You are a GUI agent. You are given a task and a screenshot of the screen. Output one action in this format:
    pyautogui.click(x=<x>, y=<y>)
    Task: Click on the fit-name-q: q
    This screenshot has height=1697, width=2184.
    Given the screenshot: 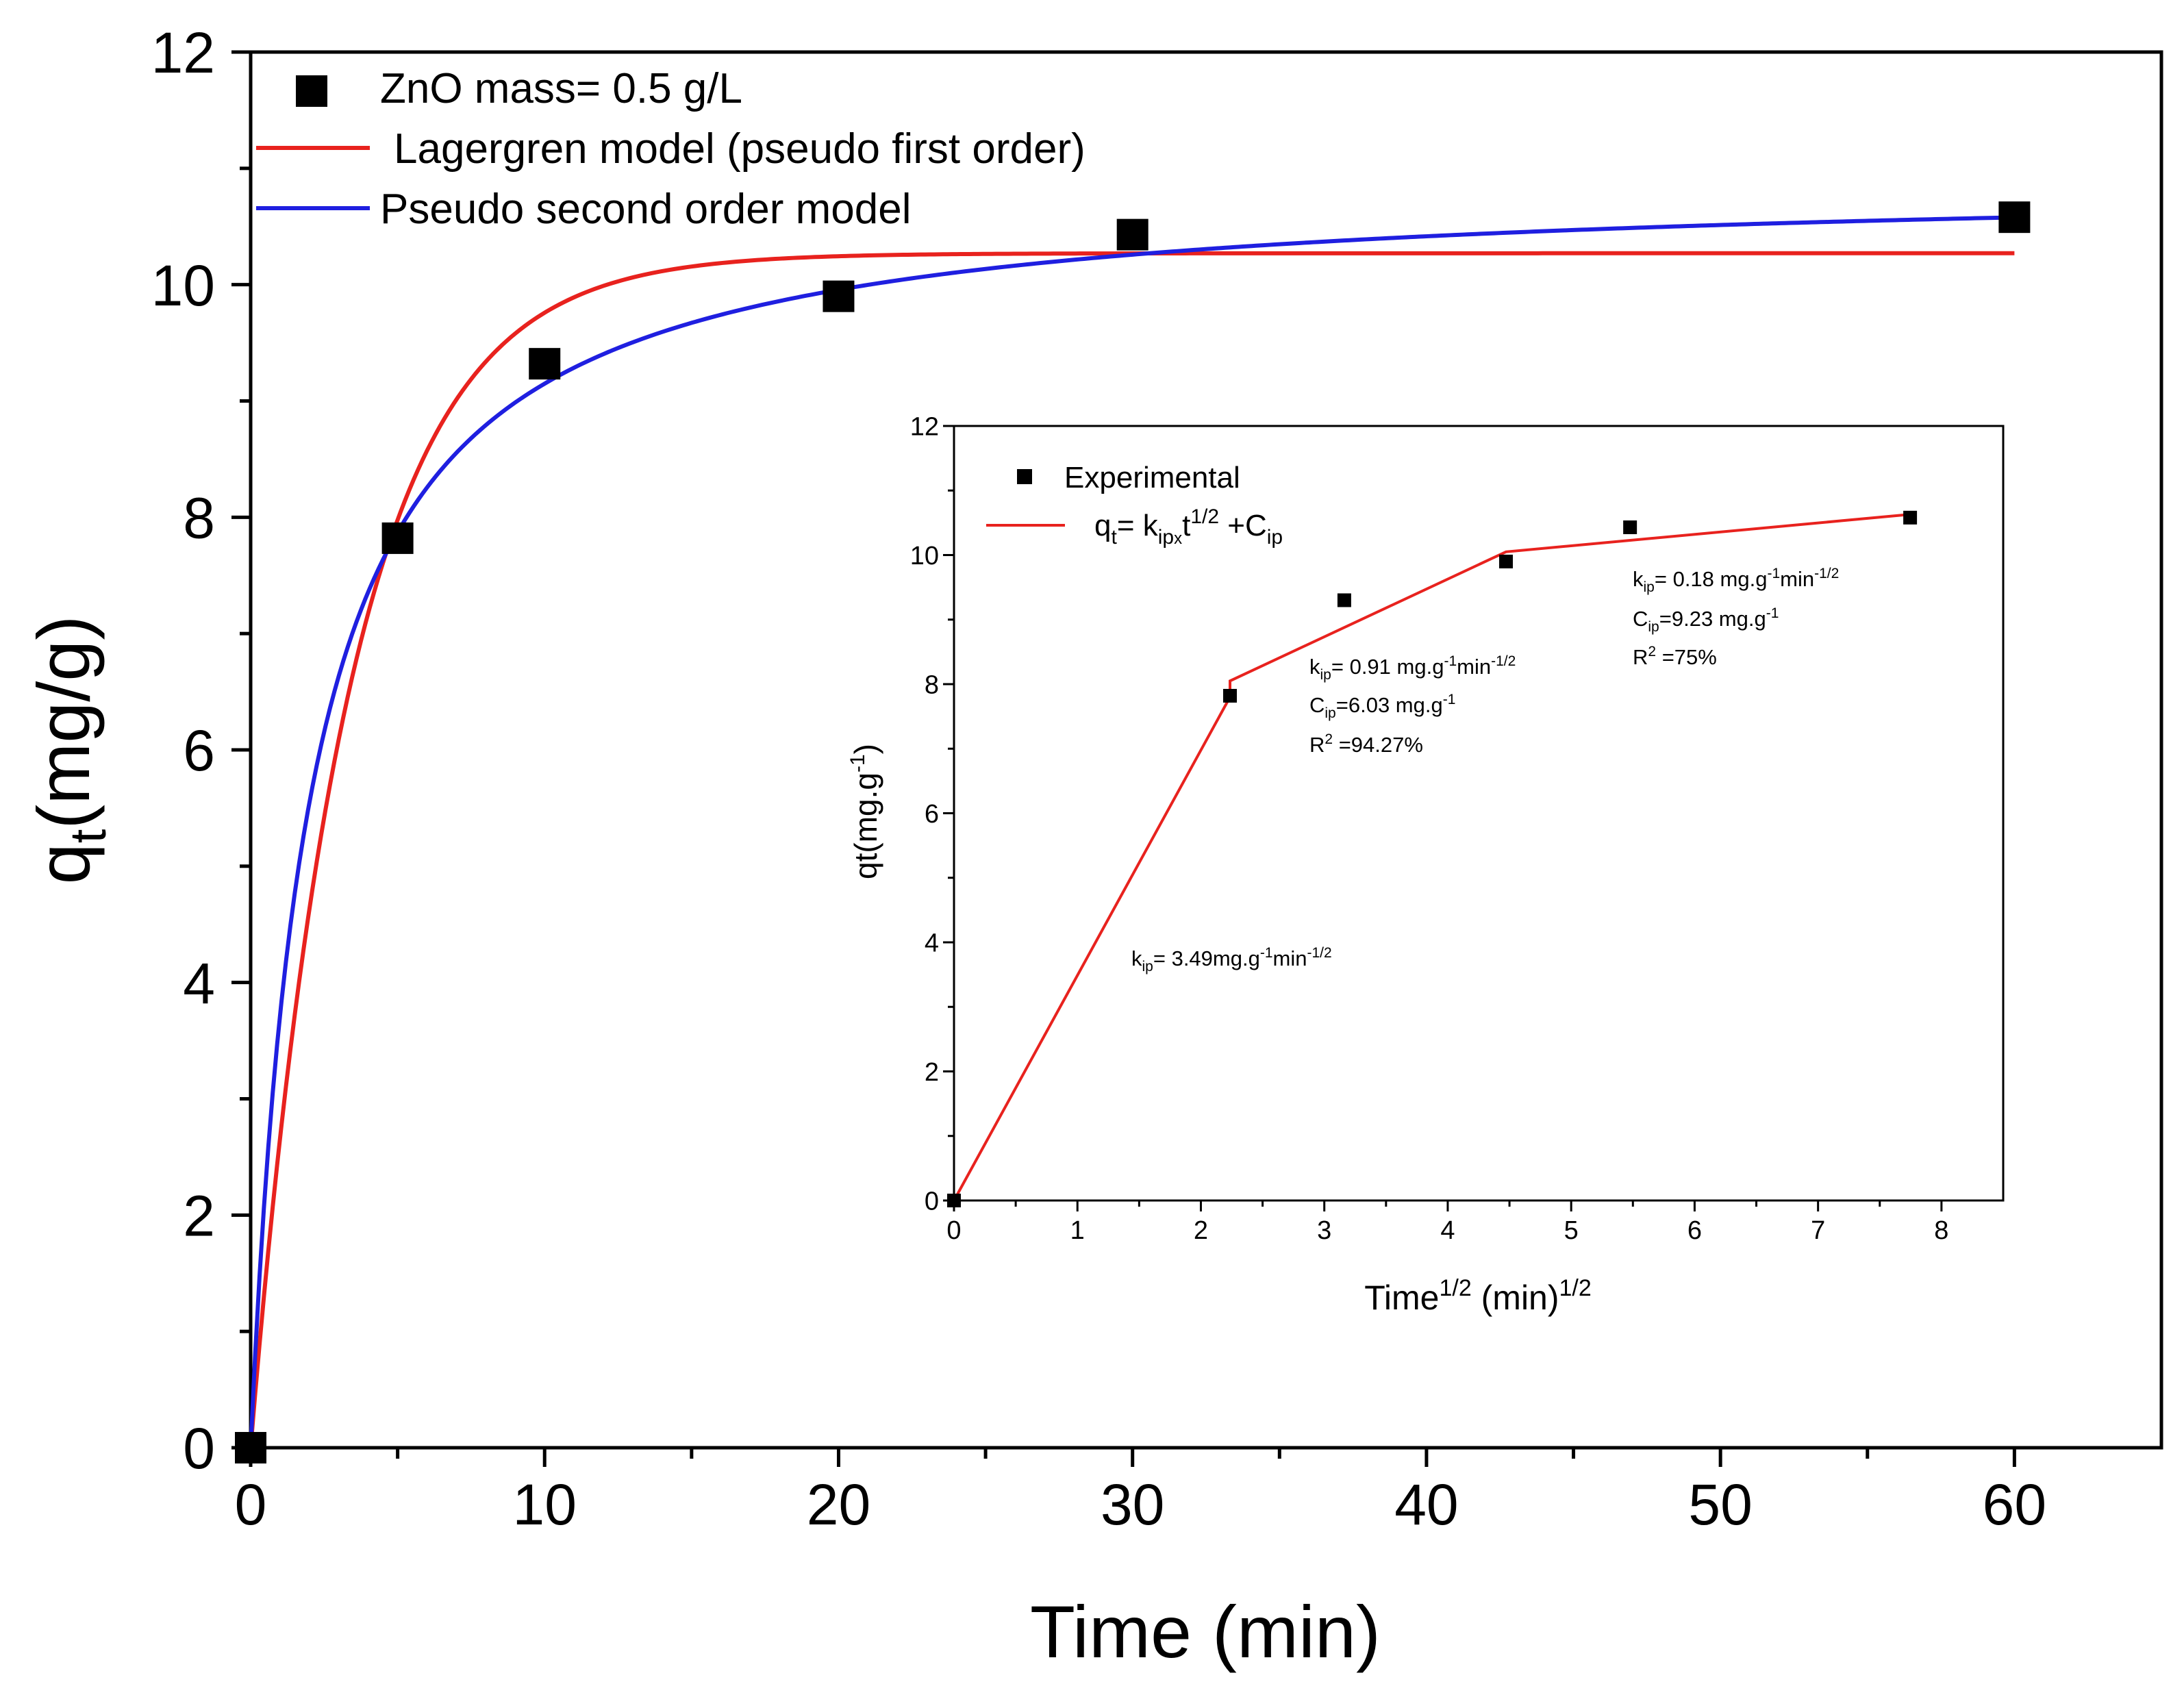 What is the action you would take?
    pyautogui.click(x=1102, y=525)
    